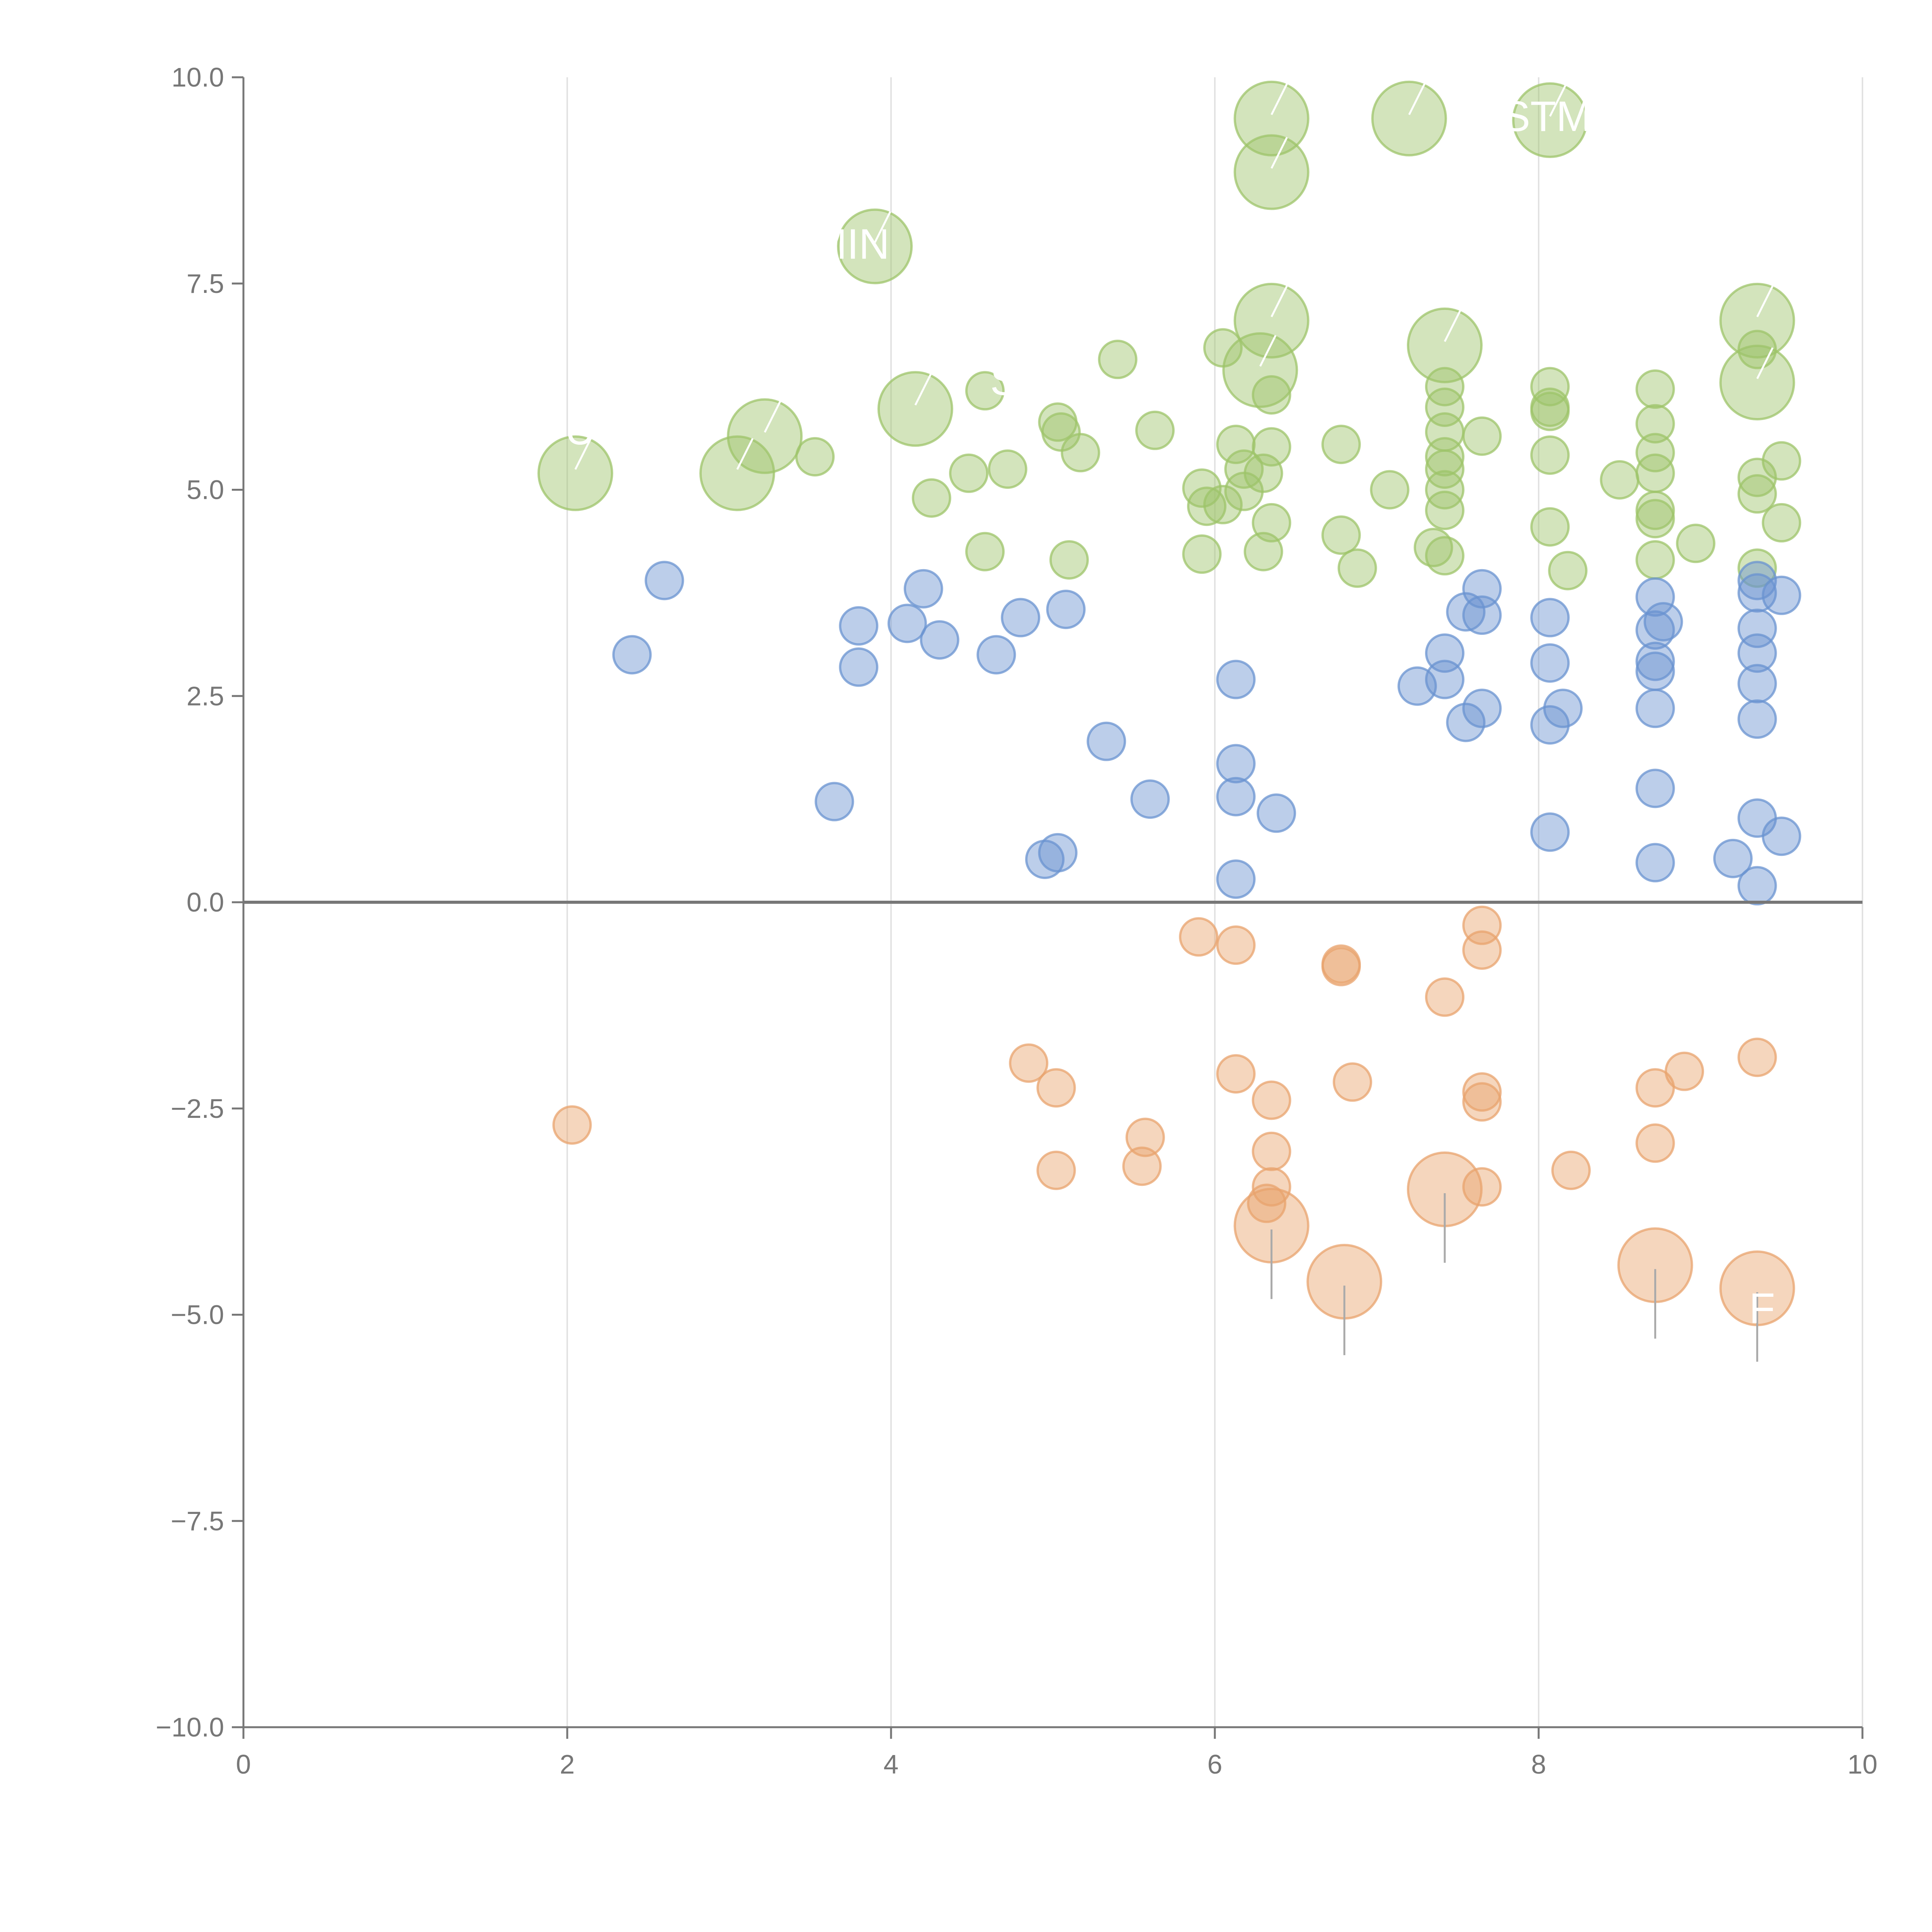 The width and height of the screenshot is (1932, 1932). I want to click on y-tick-label: −10.0, so click(190, 1727).